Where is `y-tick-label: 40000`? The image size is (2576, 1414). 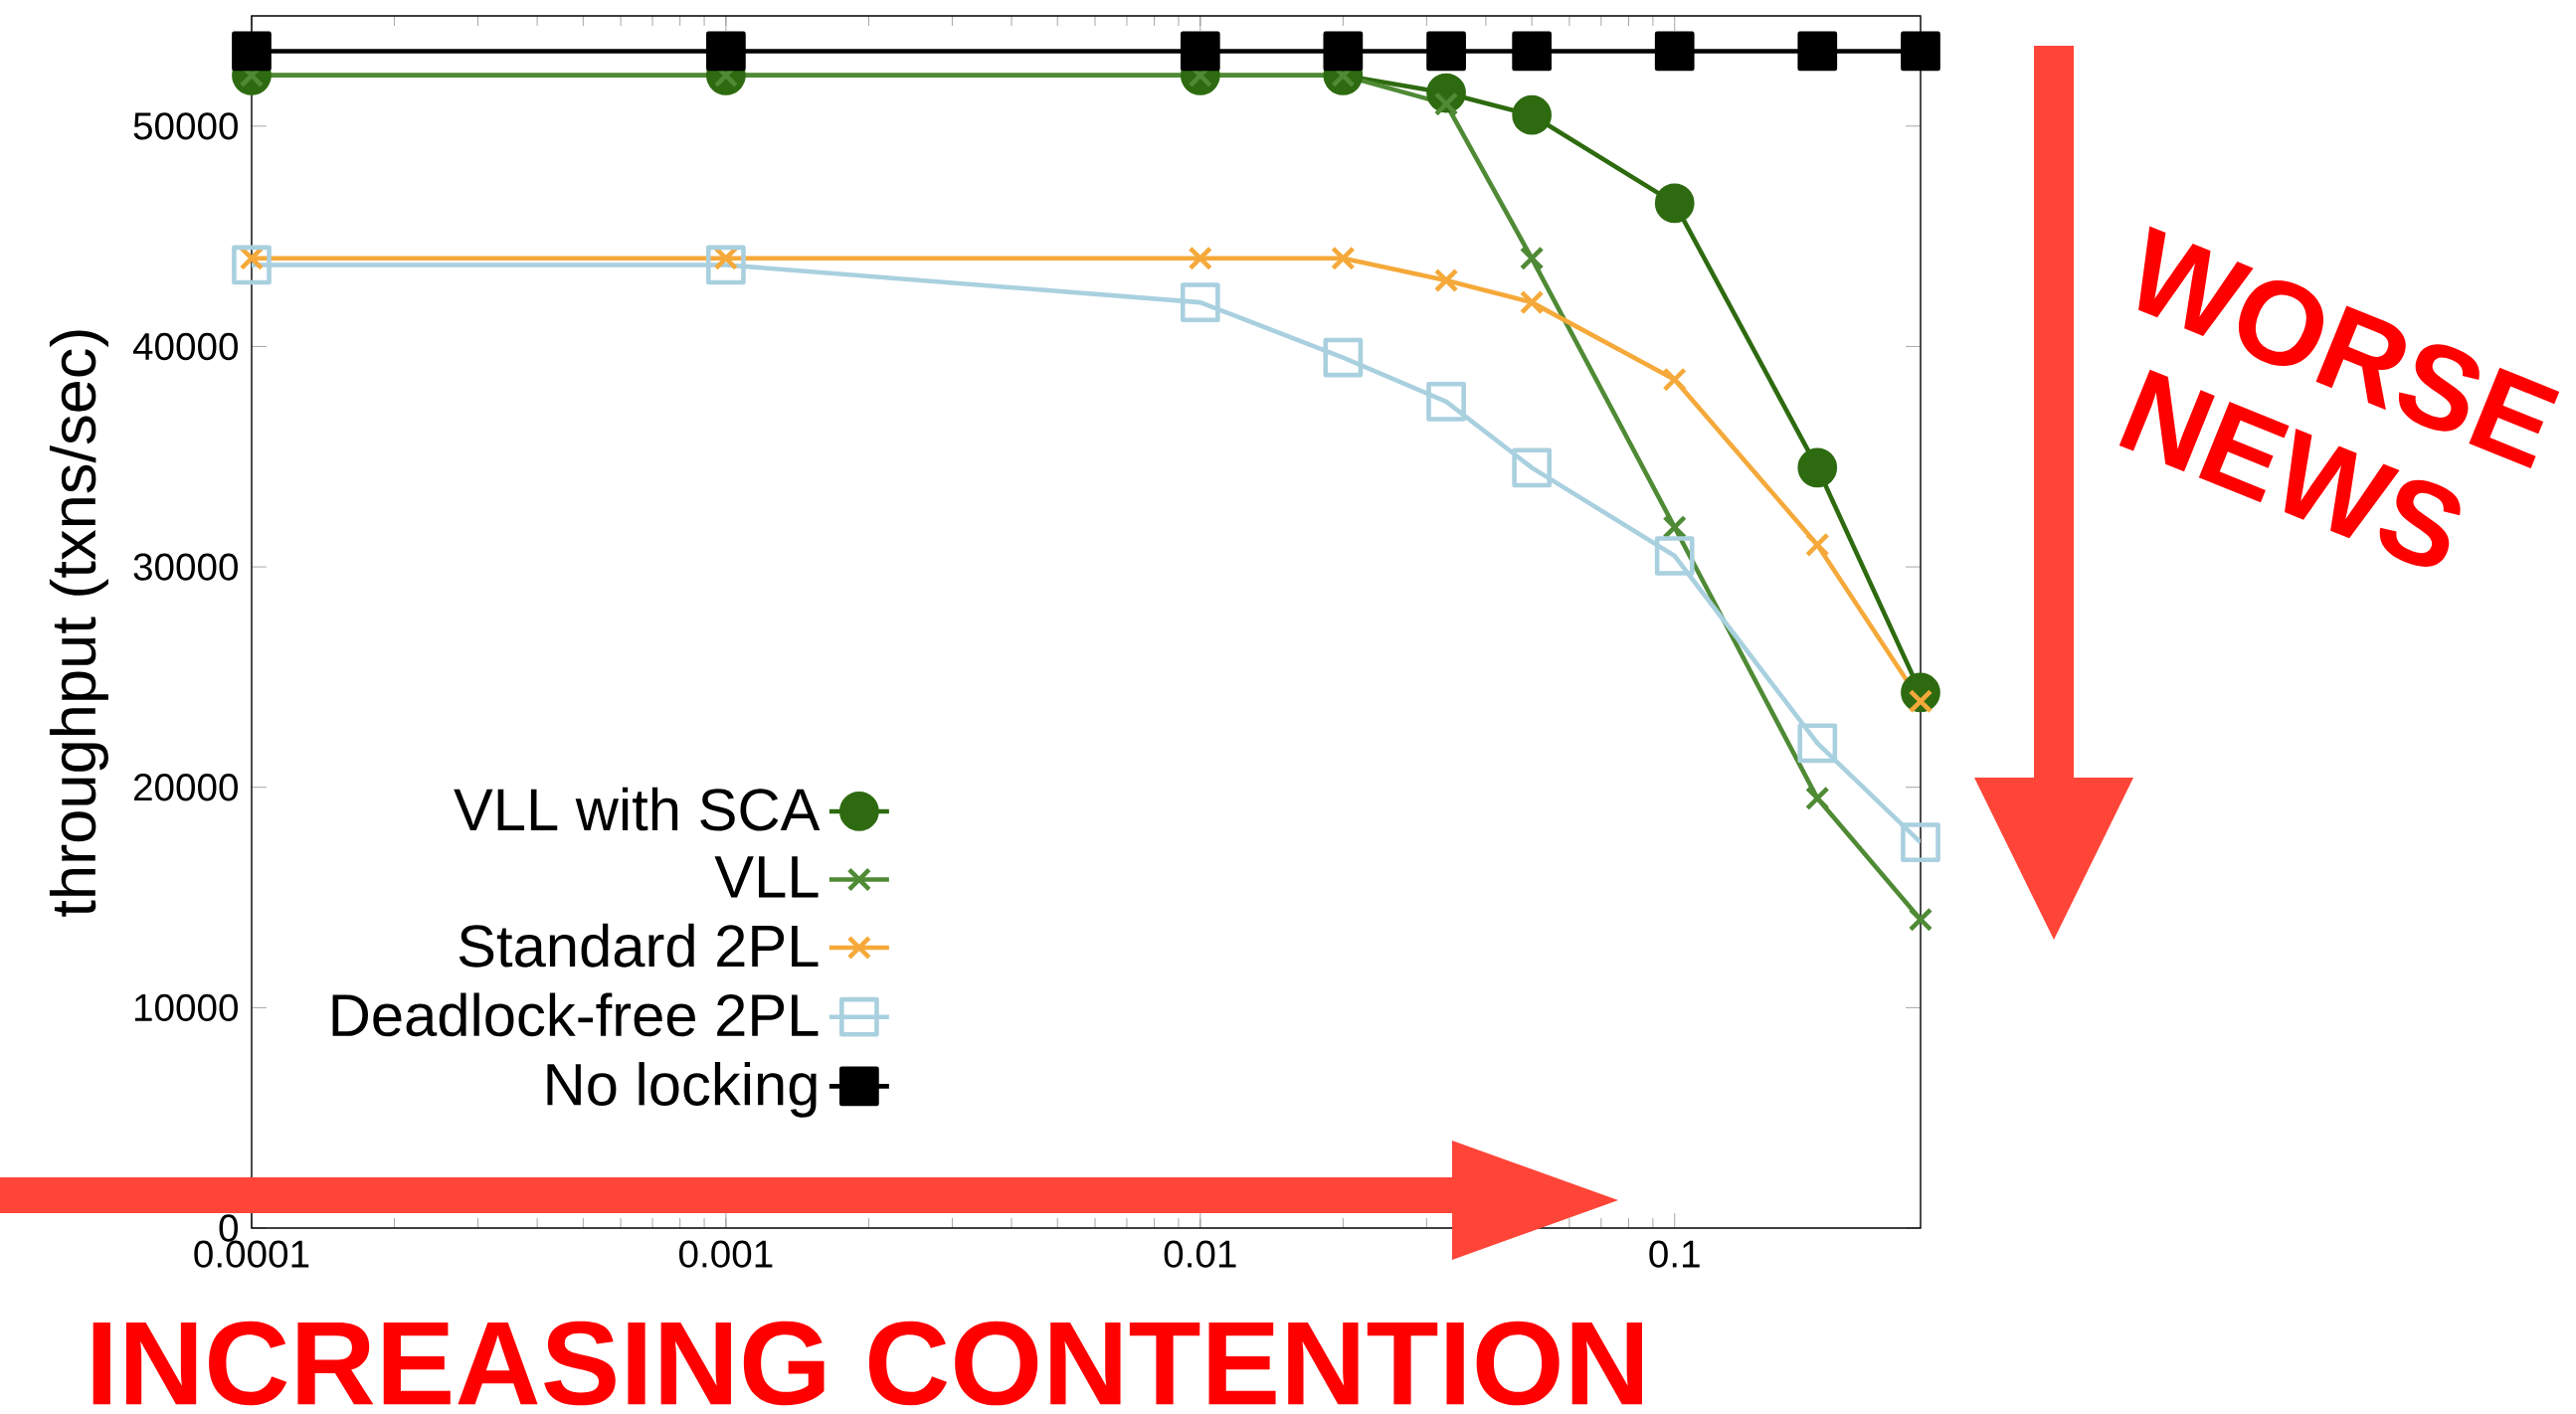
y-tick-label: 40000 is located at coordinates (185, 346).